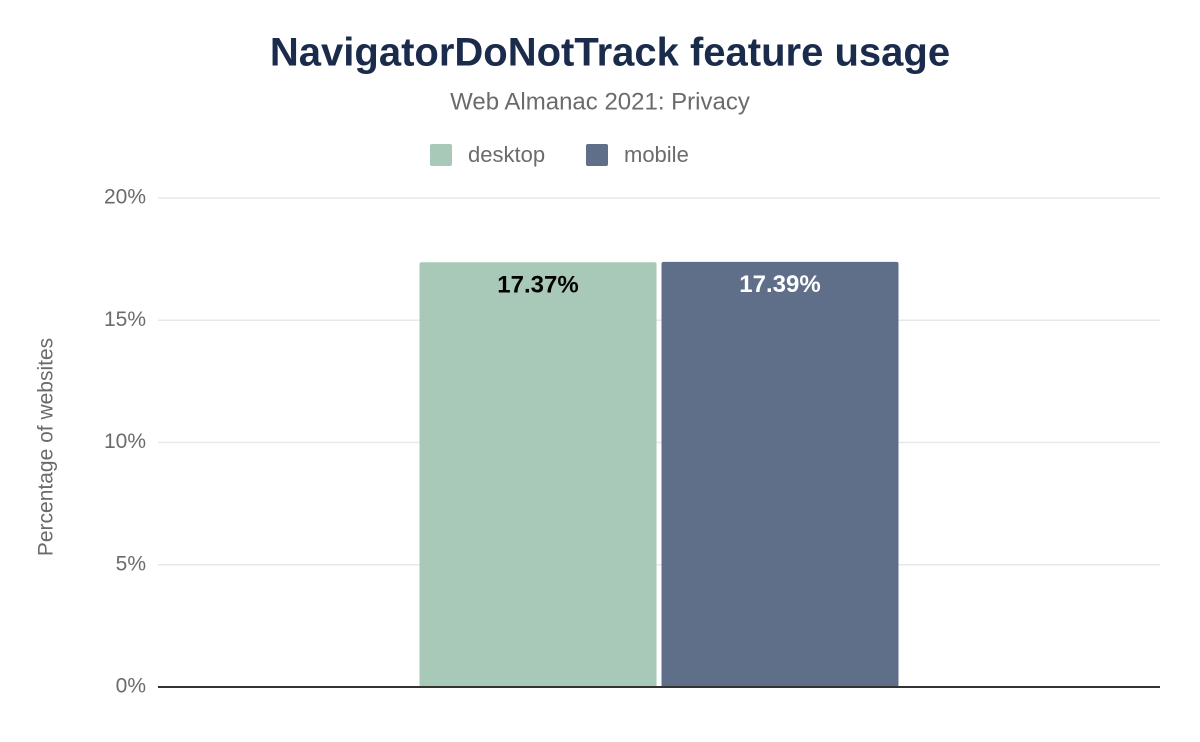  What do you see at coordinates (656, 154) in the screenshot?
I see `legend-label: mobile` at bounding box center [656, 154].